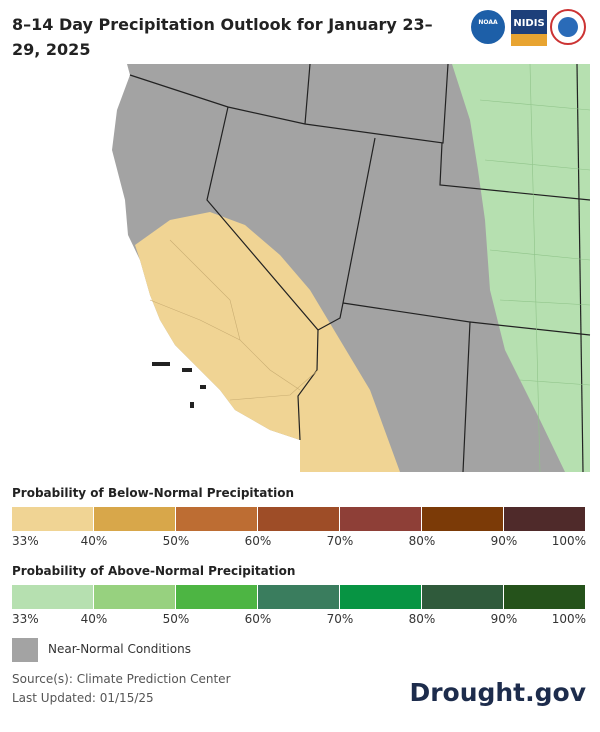  What do you see at coordinates (497, 692) in the screenshot?
I see `brand: Drought.gov` at bounding box center [497, 692].